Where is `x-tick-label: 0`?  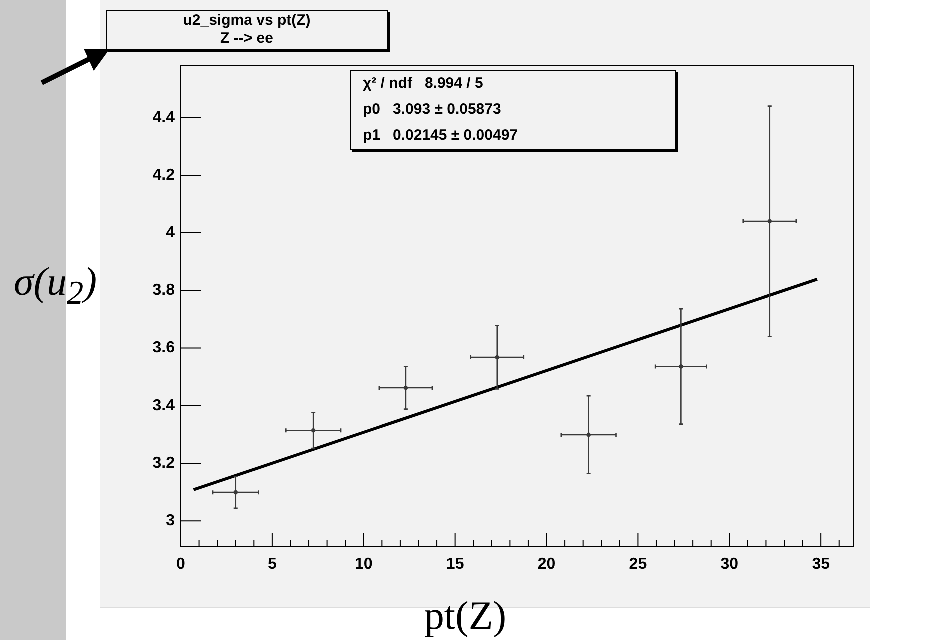 x-tick-label: 0 is located at coordinates (181, 565).